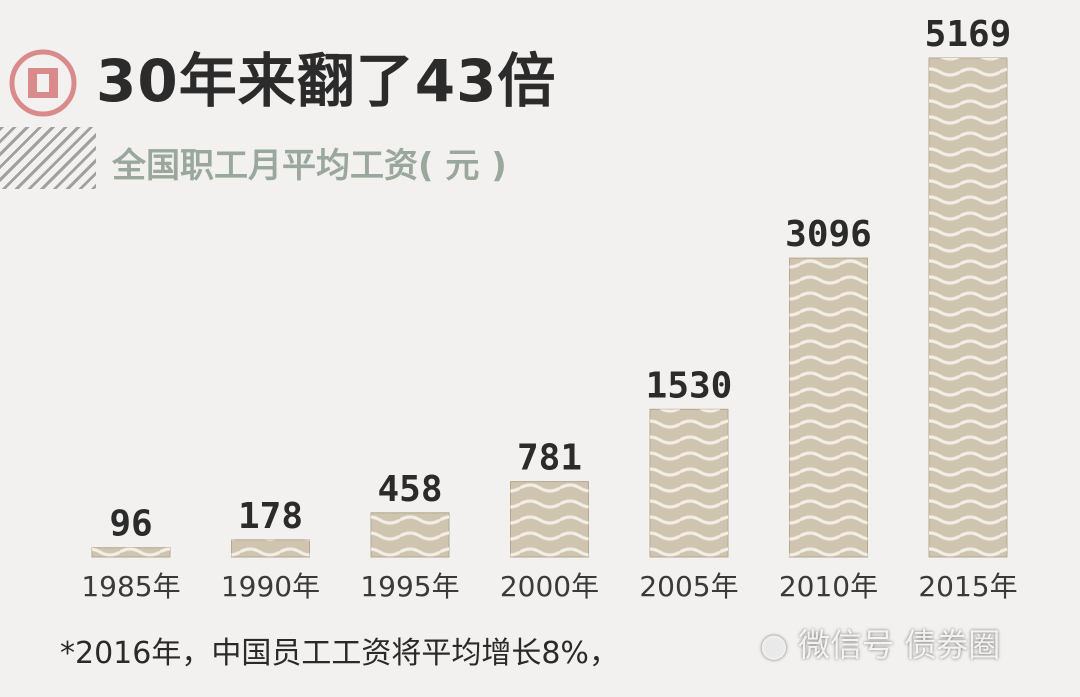 Image resolution: width=1080 pixels, height=697 pixels. Describe the element at coordinates (968, 34) in the screenshot. I see `data-label-6: 5169` at that location.